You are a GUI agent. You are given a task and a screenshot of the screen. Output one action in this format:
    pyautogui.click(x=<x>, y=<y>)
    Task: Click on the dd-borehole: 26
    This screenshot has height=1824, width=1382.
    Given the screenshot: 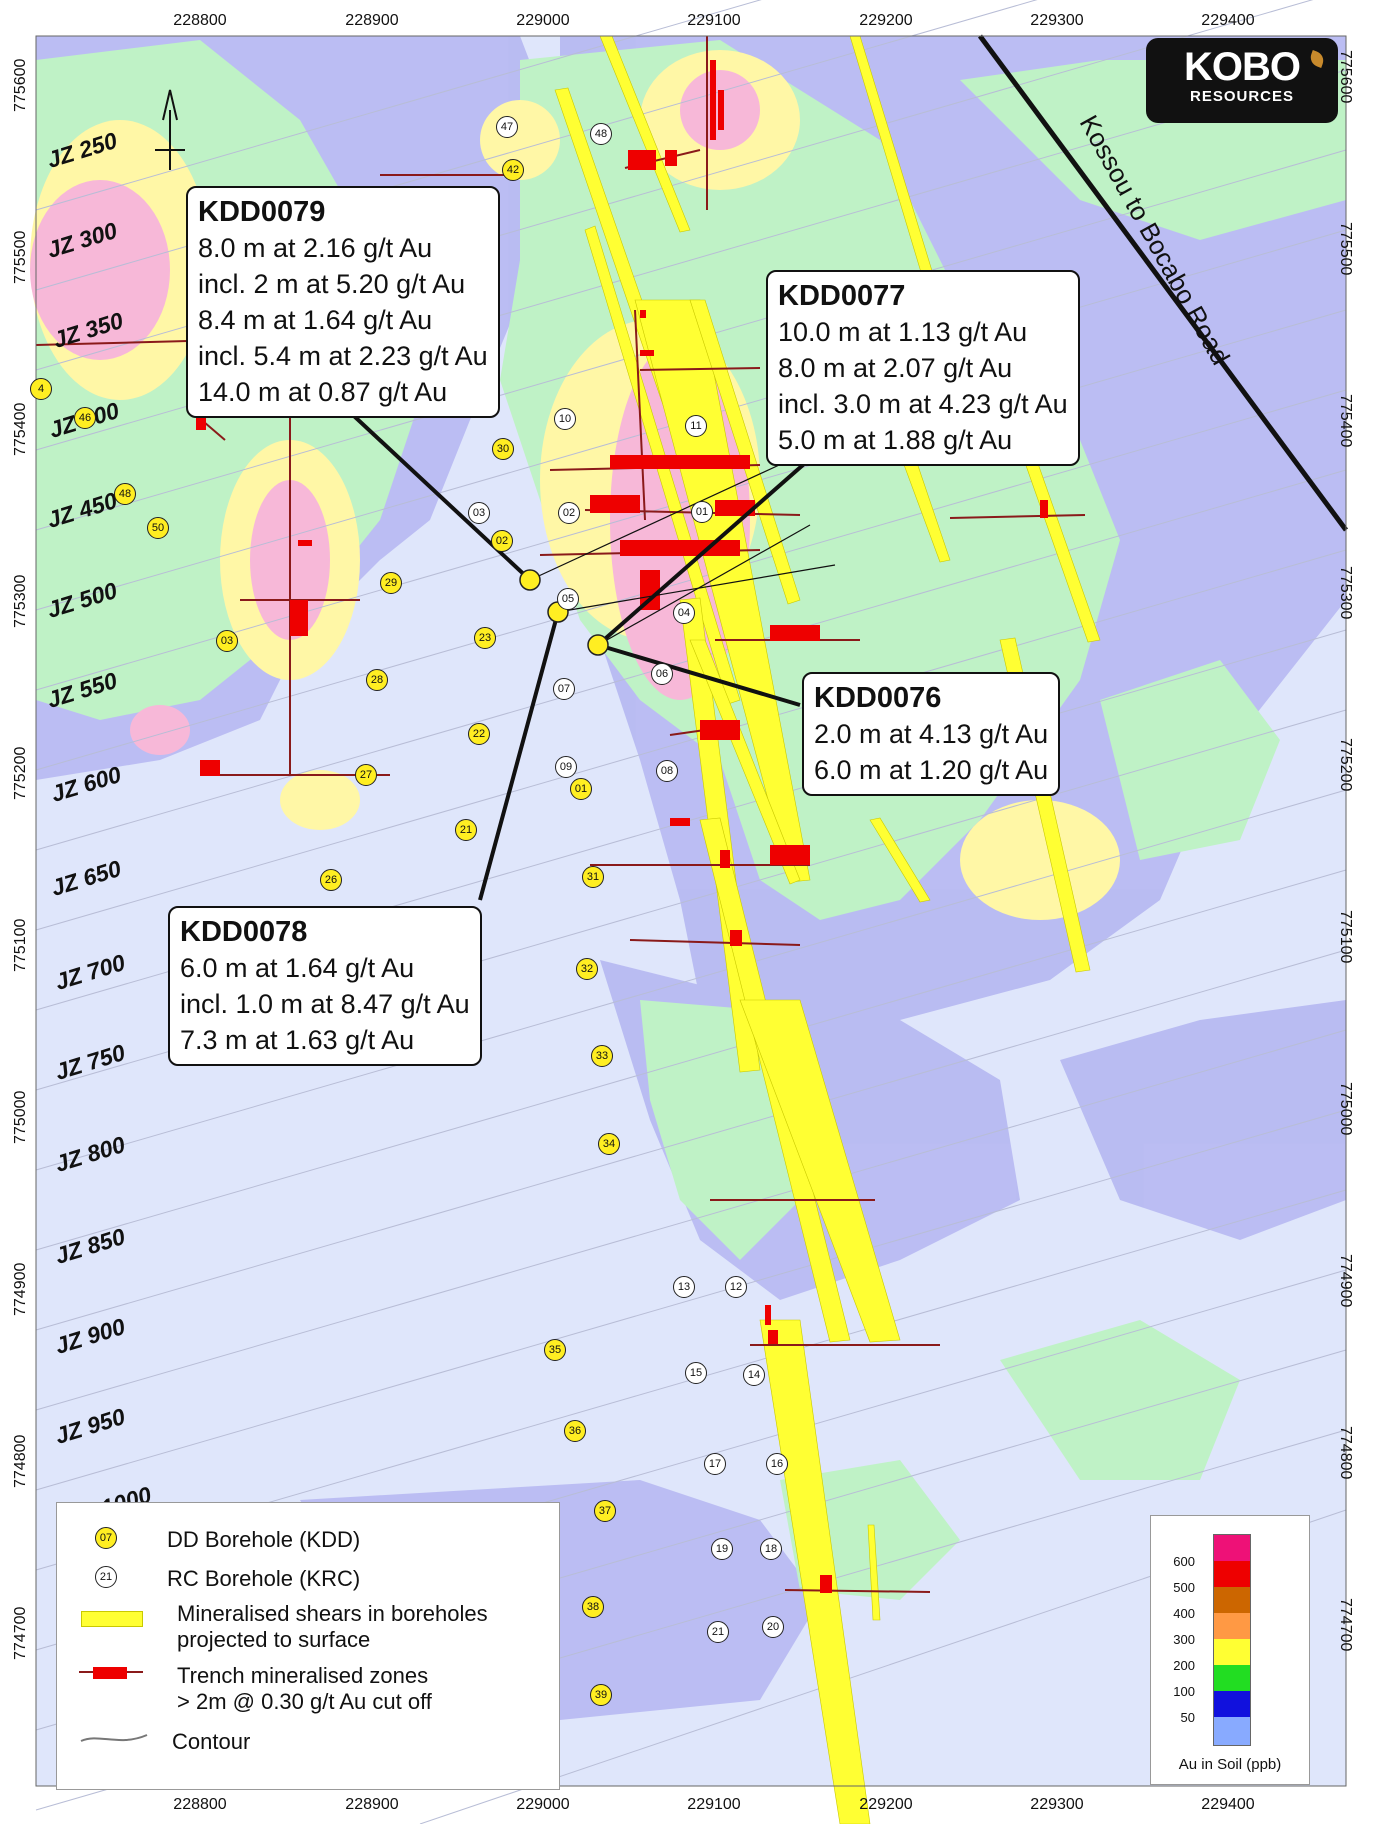 What is the action you would take?
    pyautogui.click(x=331, y=880)
    